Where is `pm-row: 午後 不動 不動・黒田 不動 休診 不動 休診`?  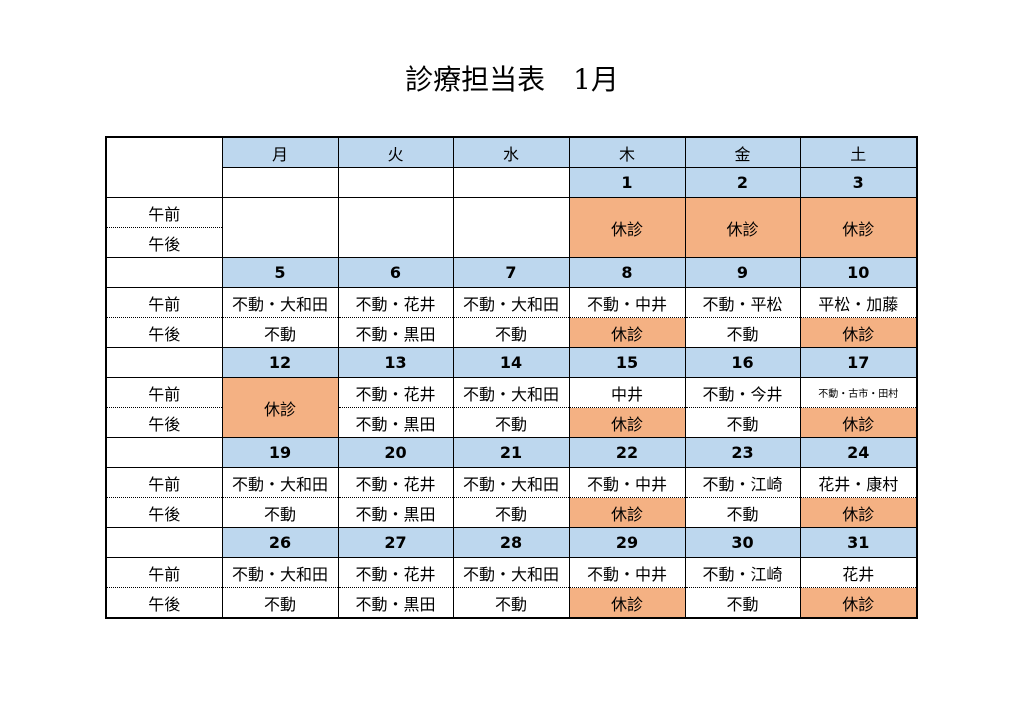
pm-row: 午後 不動 不動・黒田 不動 休診 不動 休診 is located at coordinates (511, 512).